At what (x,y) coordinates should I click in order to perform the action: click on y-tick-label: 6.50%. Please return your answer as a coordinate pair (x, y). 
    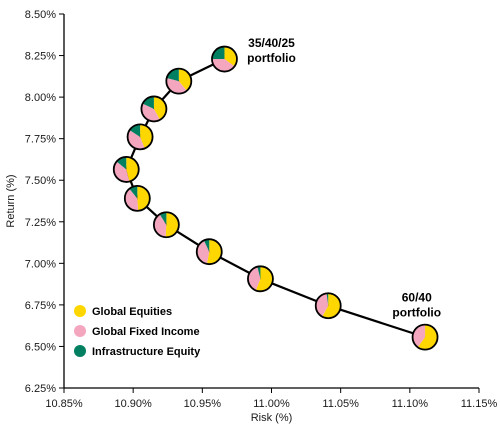
    Looking at the image, I should click on (40, 347).